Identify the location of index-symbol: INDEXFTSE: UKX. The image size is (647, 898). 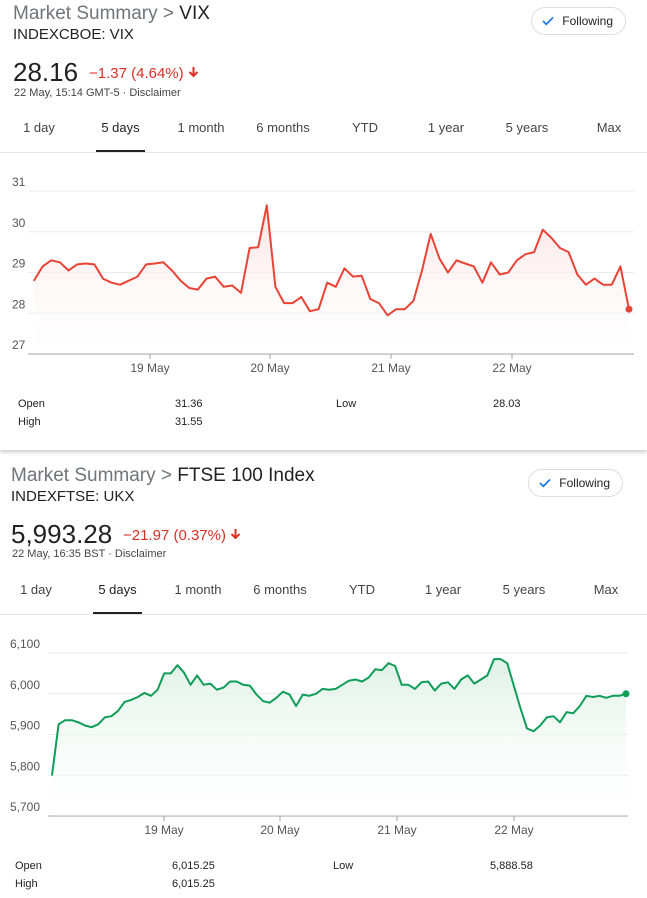
(72, 496).